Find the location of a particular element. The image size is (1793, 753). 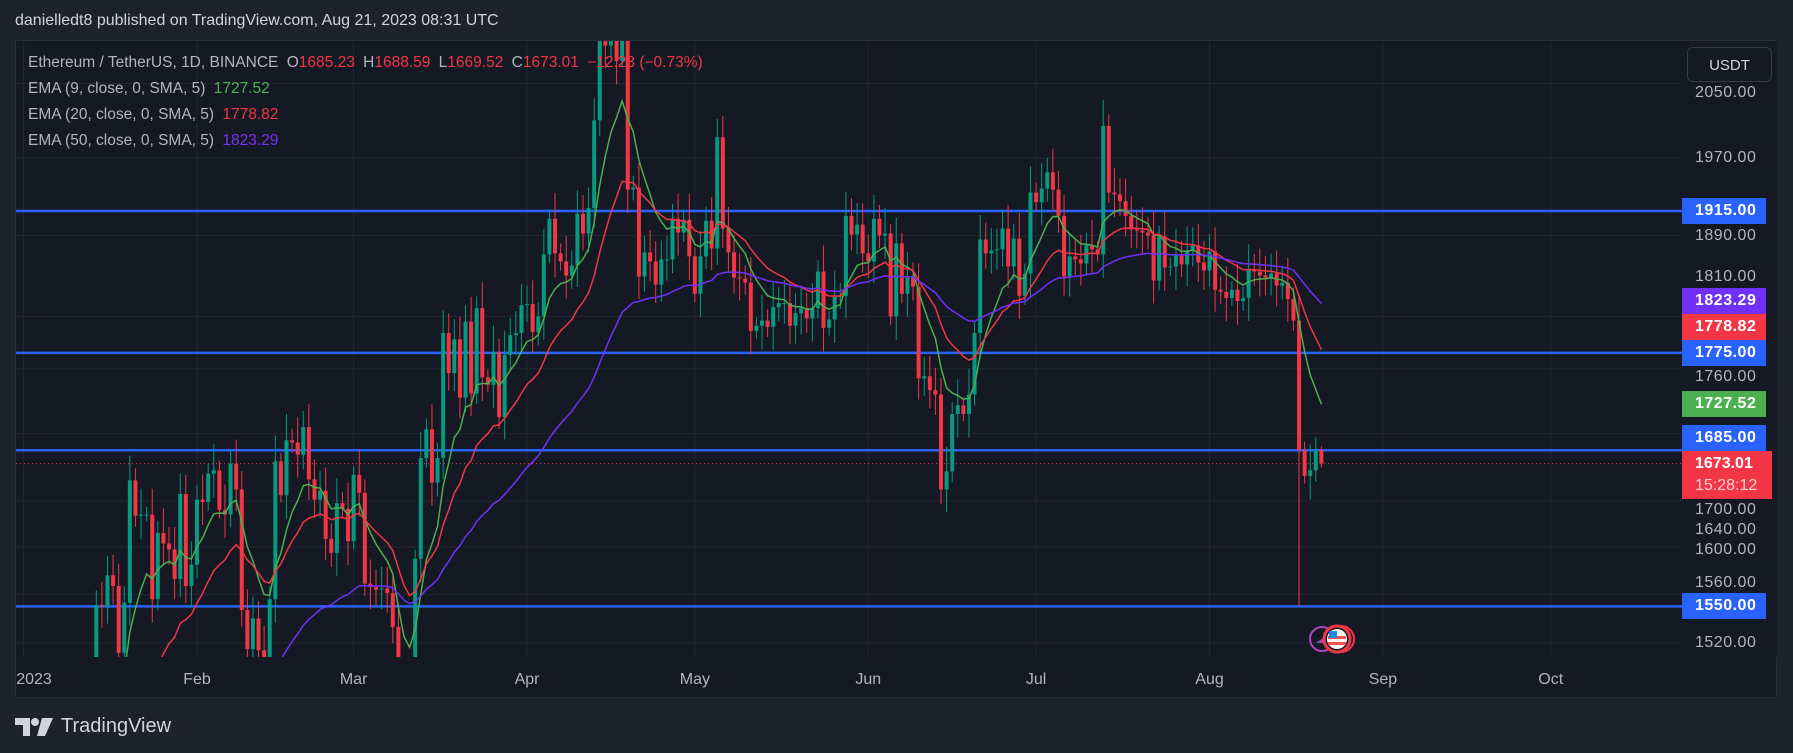

legend-ema9: EMA (9, close, 0, SMA, 5) 1727.52 is located at coordinates (151, 89).